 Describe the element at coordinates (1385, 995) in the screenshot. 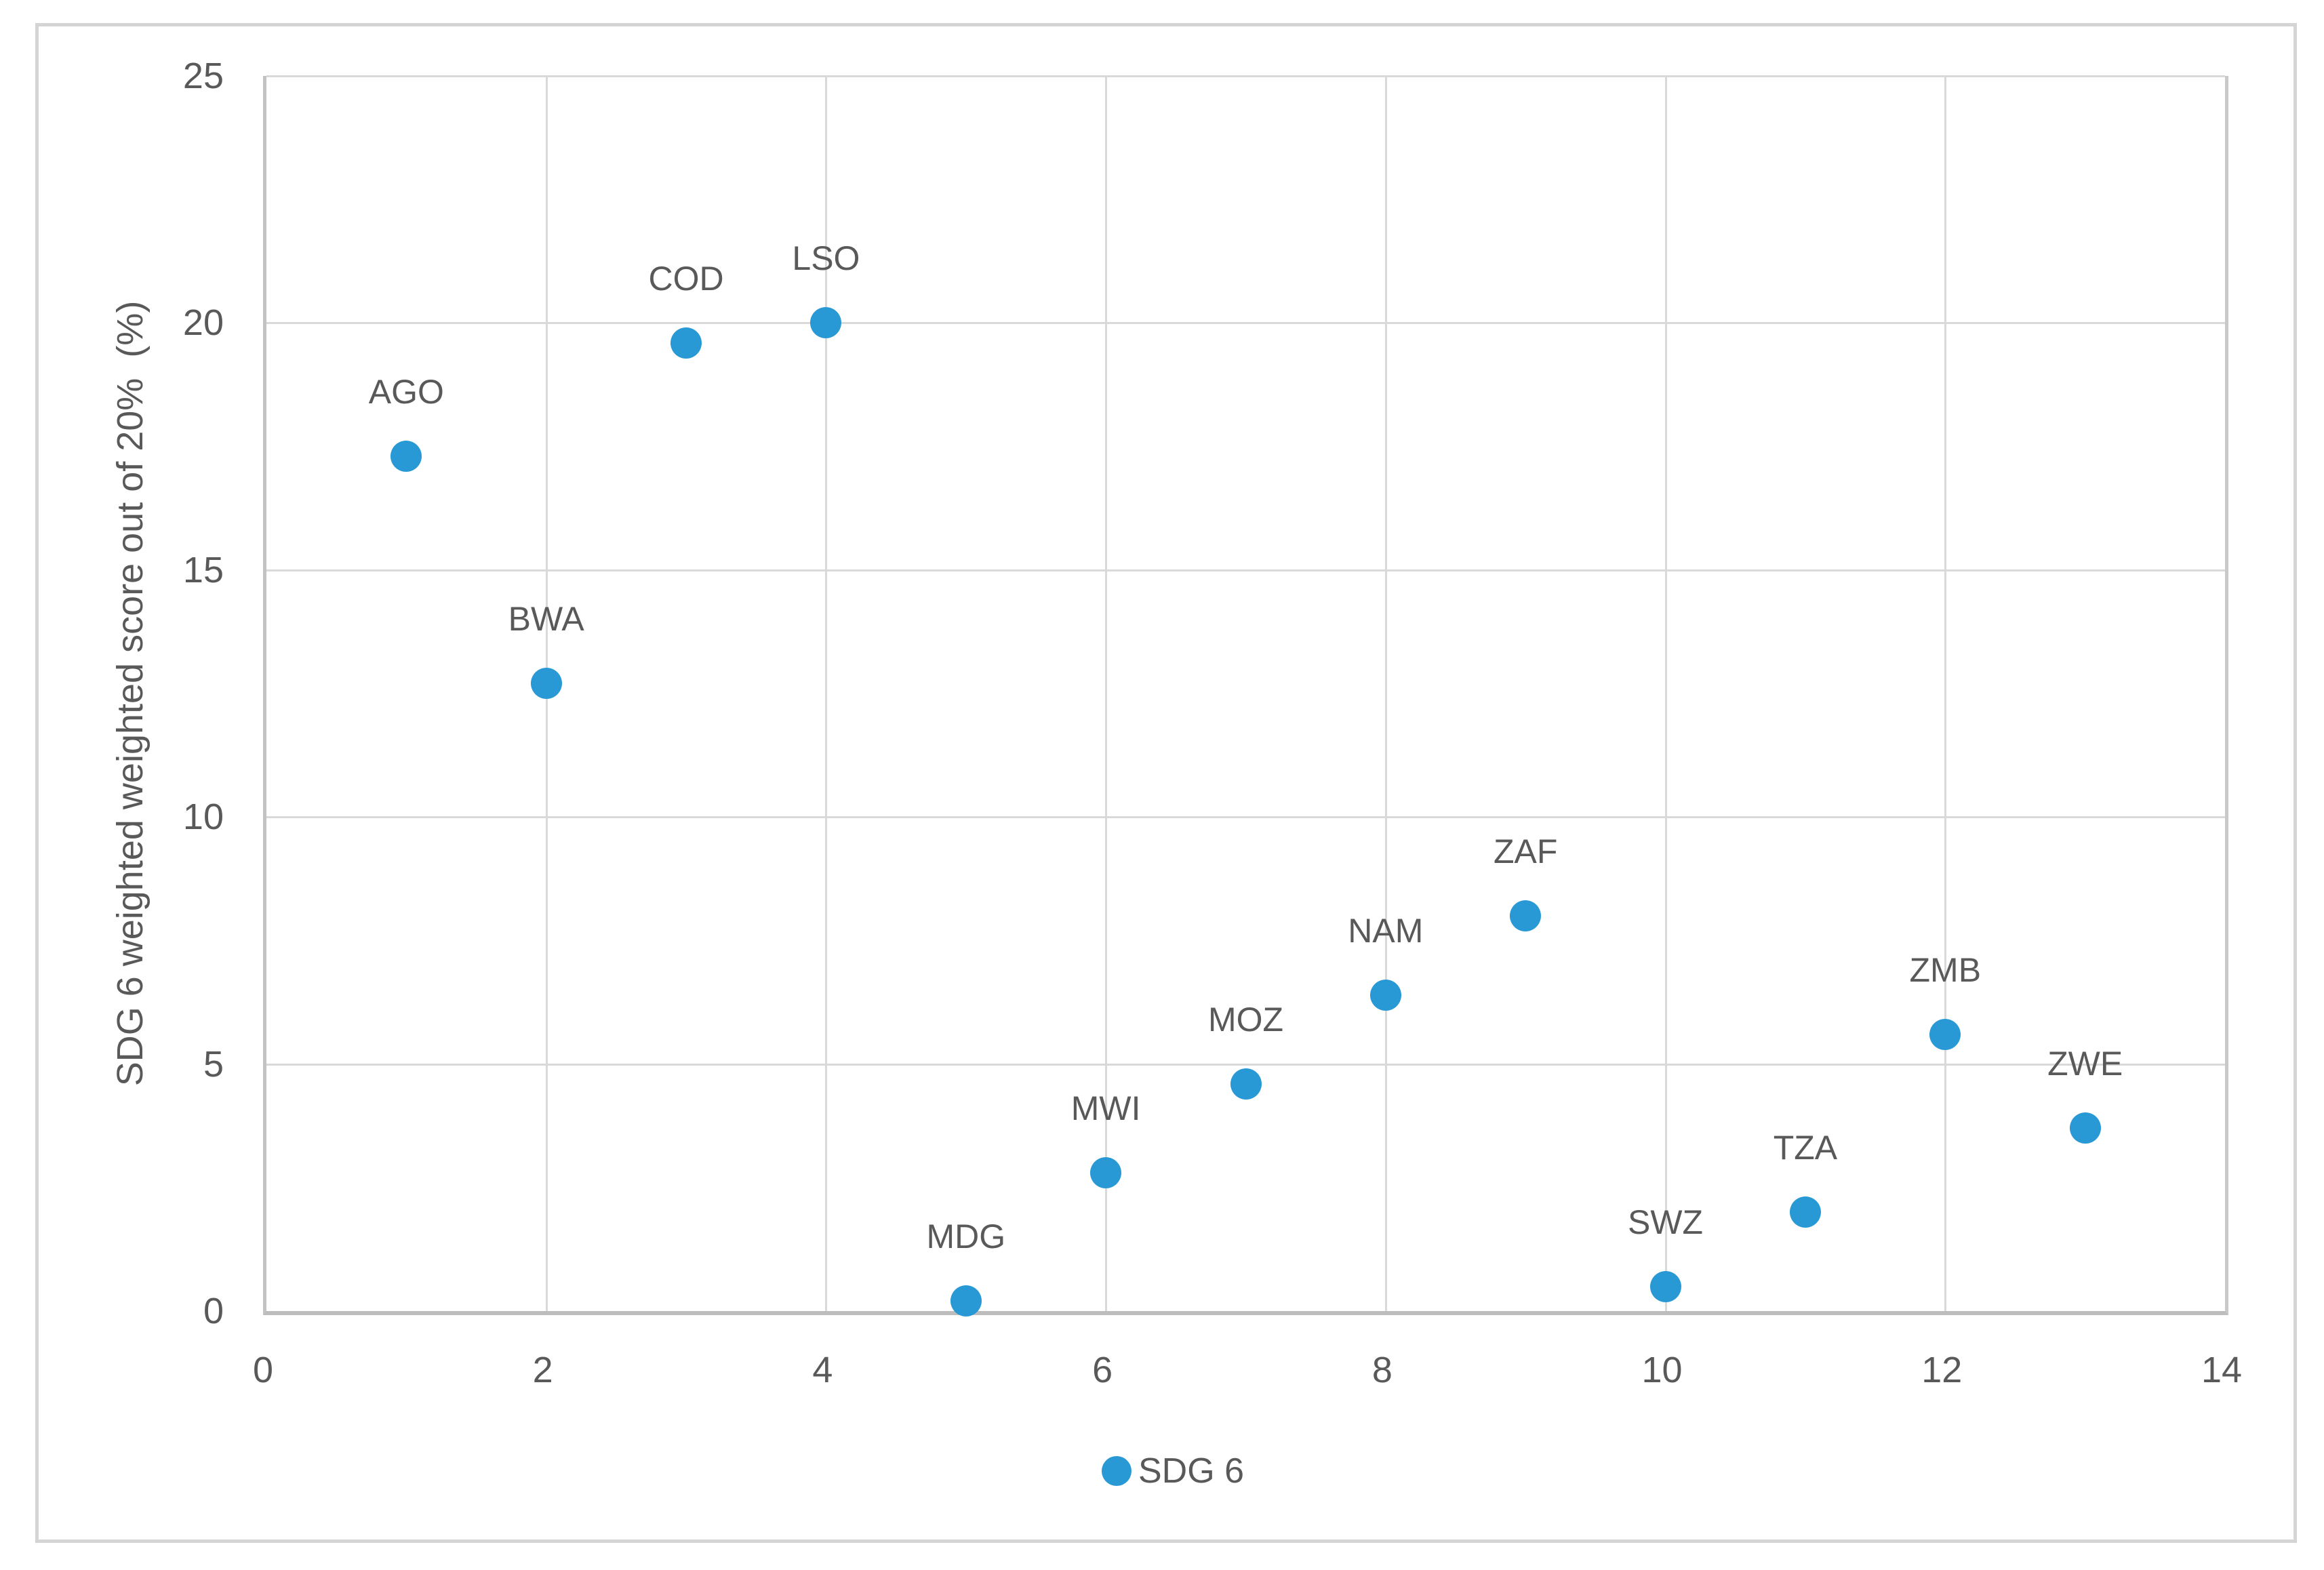

I see `data-point-NAM` at that location.